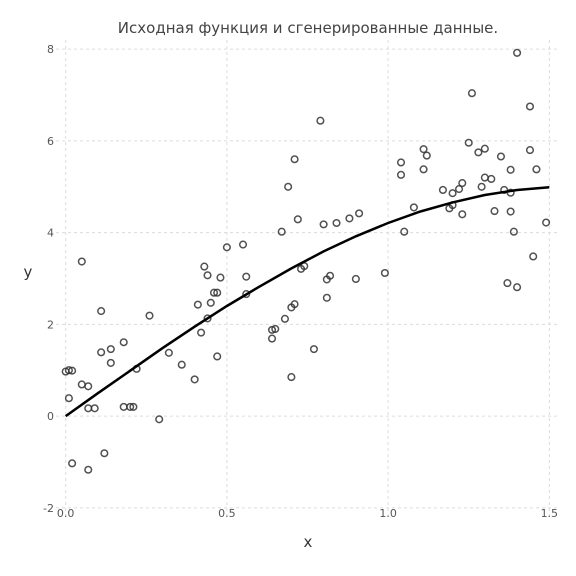 This screenshot has width=576, height=576. Describe the element at coordinates (50, 324) in the screenshot. I see `y-tick-label: 2` at that location.